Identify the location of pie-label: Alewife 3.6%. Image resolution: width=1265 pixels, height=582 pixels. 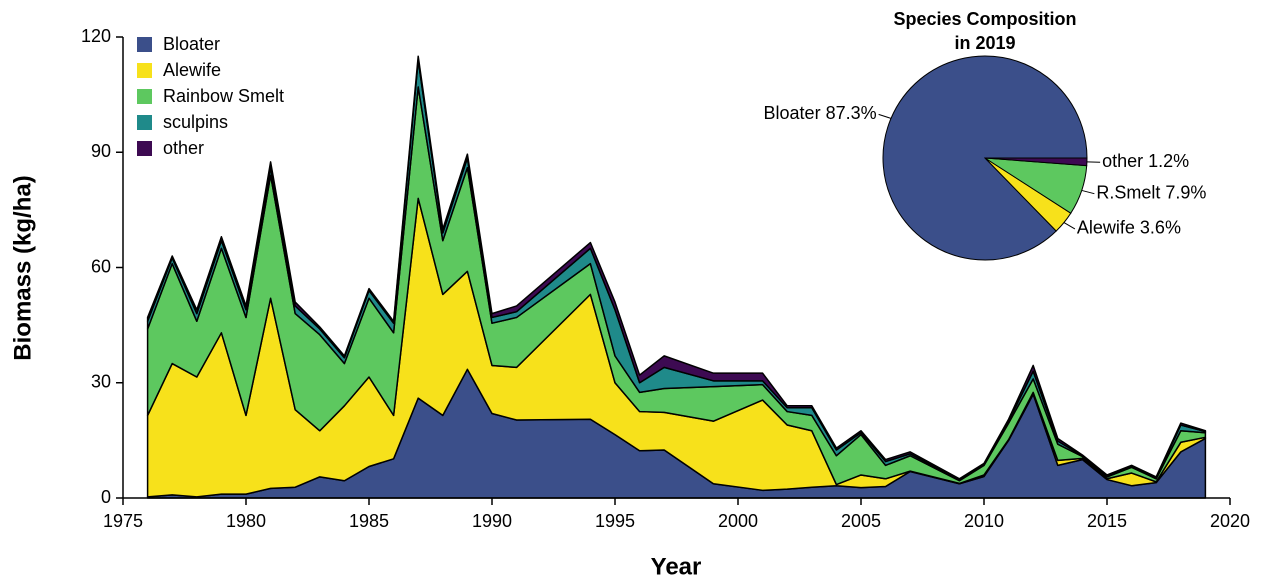
(1129, 228).